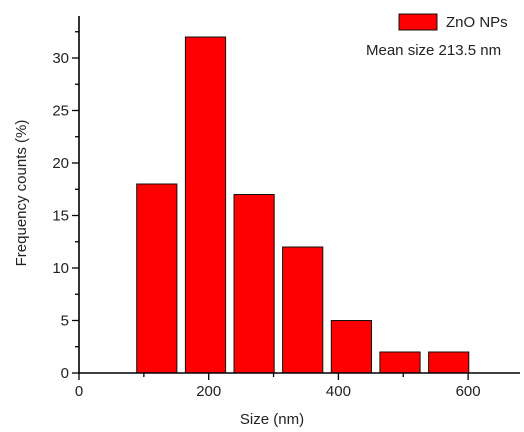 The height and width of the screenshot is (432, 524). Describe the element at coordinates (79, 391) in the screenshot. I see `x-tick-label: 0` at that location.